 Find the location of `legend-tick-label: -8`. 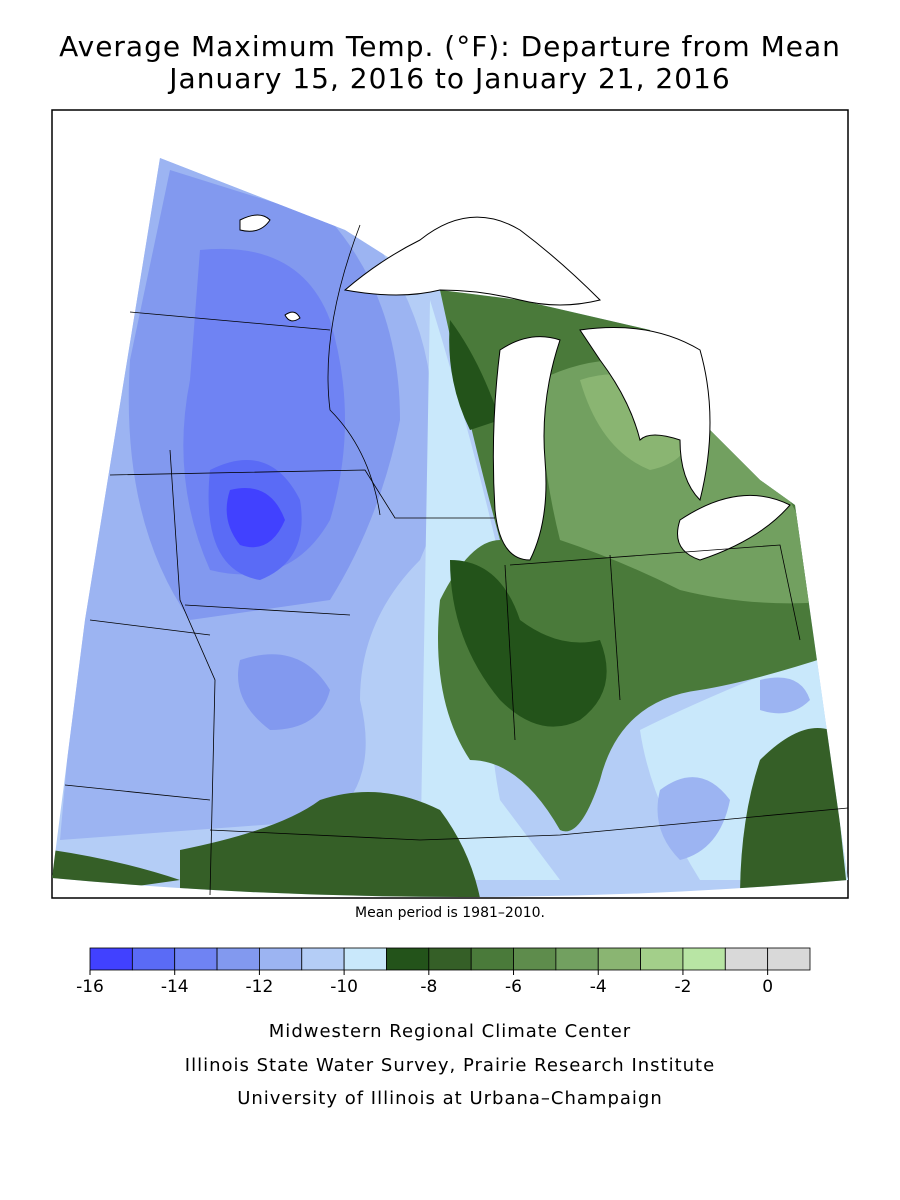

legend-tick-label: -8 is located at coordinates (428, 987).